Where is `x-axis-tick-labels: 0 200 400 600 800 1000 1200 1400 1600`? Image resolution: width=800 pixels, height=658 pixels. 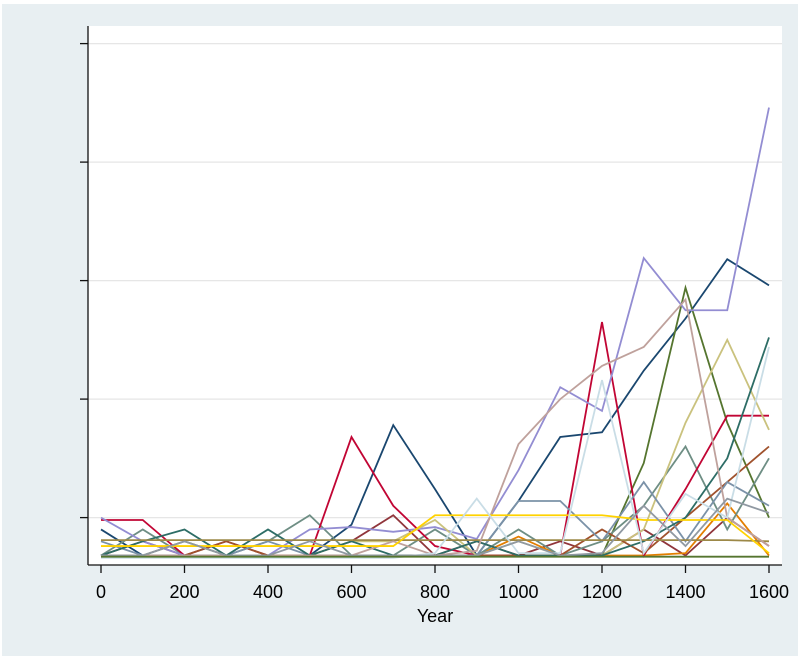 x-axis-tick-labels: 0 200 400 600 800 1000 1200 1400 1600 is located at coordinates (442, 592).